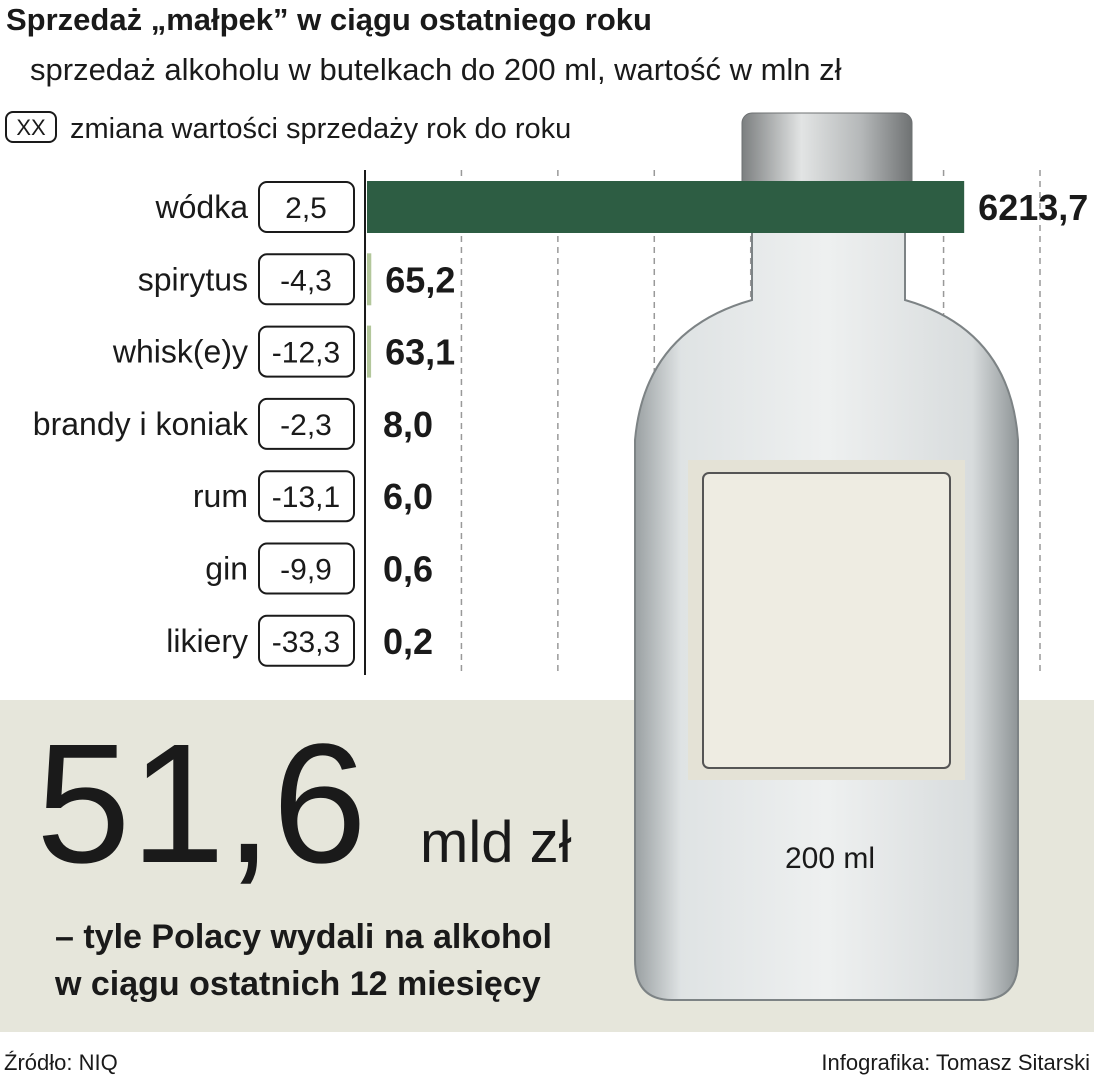 This screenshot has height=1080, width=1094. I want to click on y-tick-label: brandy i koniak, so click(141, 424).